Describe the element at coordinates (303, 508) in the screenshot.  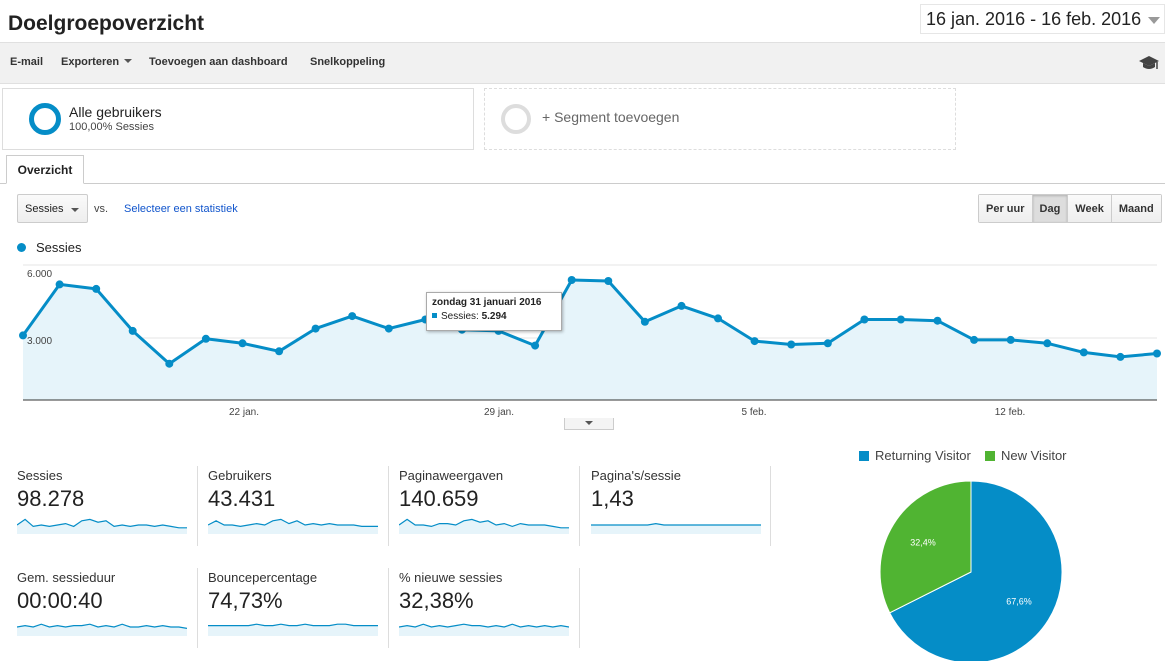
I see `scorecard-users: Gebruikers 43.431` at that location.